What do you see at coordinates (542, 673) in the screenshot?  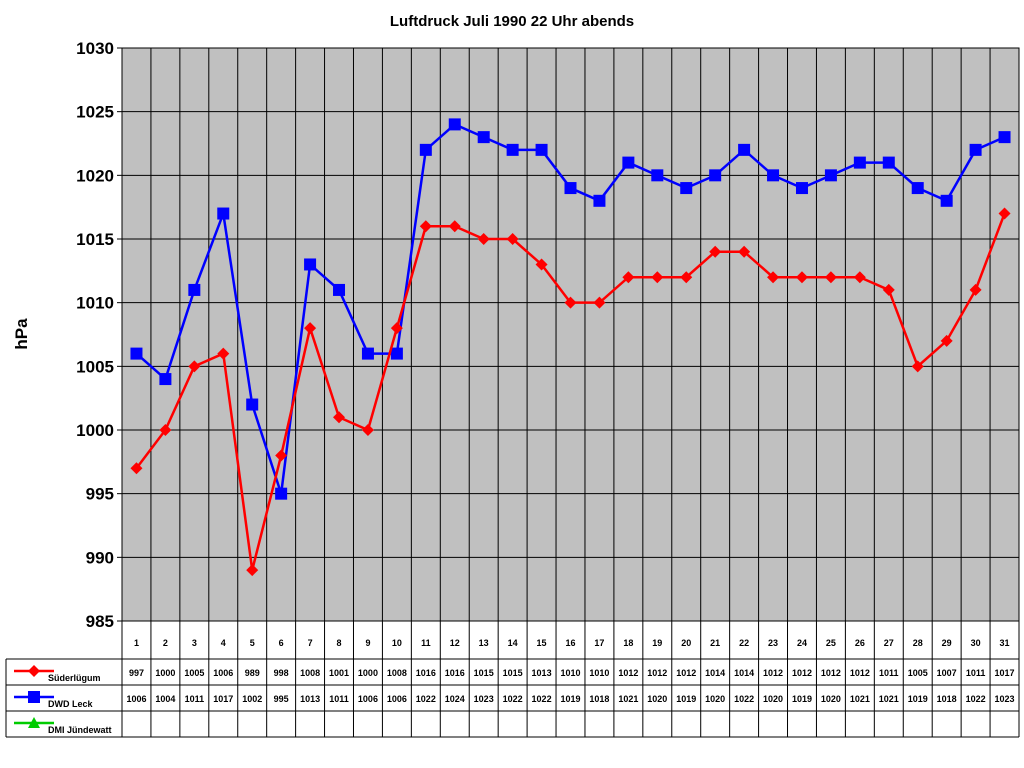 I see `table-cell: 1013` at bounding box center [542, 673].